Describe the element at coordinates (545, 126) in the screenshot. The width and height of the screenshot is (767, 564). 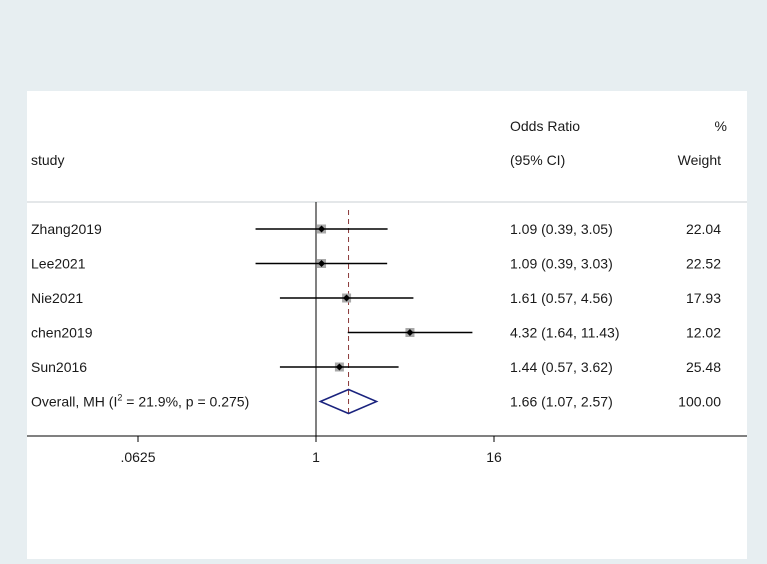
I see `header-effect-line1: Odds Ratio` at that location.